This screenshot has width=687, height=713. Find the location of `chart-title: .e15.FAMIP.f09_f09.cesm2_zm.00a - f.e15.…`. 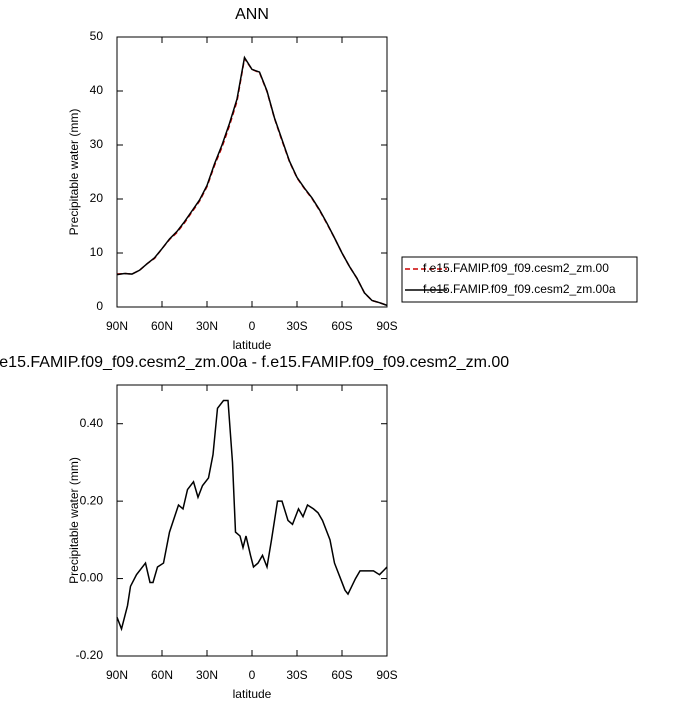

chart-title: .e15.FAMIP.f09_f09.cesm2_zm.00a - f.e15.… is located at coordinates (254, 362).